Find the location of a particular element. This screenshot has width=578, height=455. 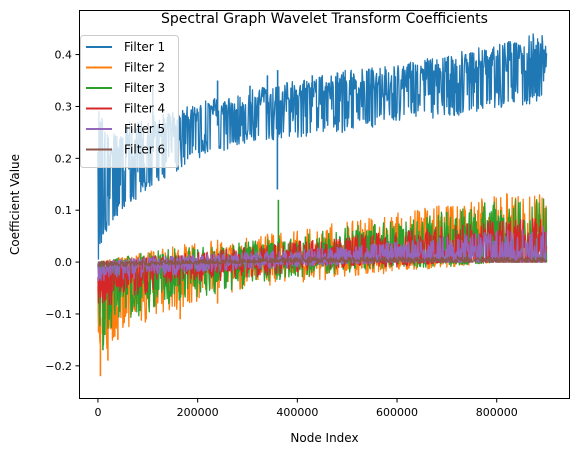

x-tick-label: 800000 is located at coordinates (497, 412).